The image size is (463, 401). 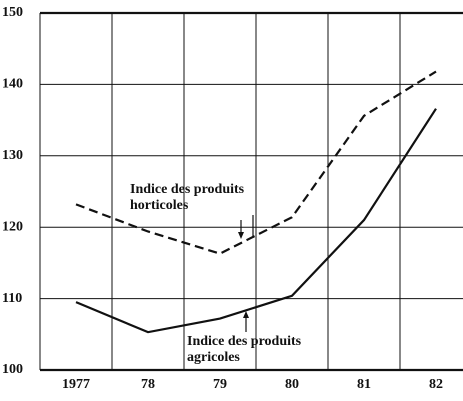 I want to click on y-tick-label: 140, so click(x=12, y=84).